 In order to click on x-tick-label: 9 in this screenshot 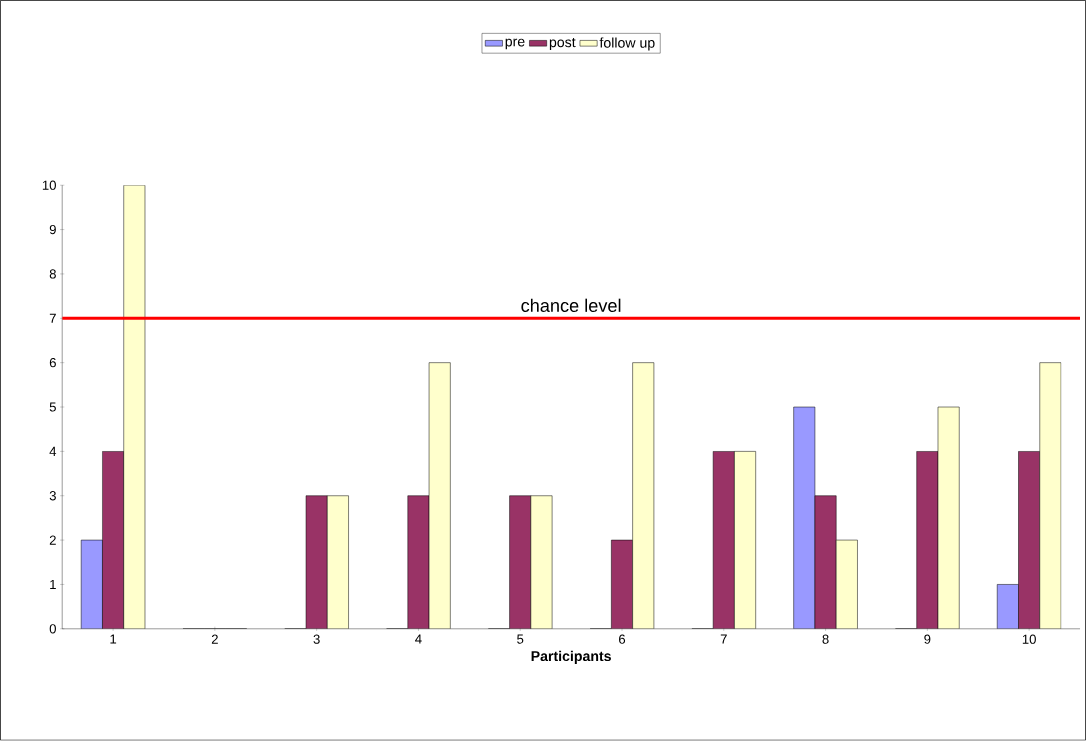, I will do `click(927, 639)`.